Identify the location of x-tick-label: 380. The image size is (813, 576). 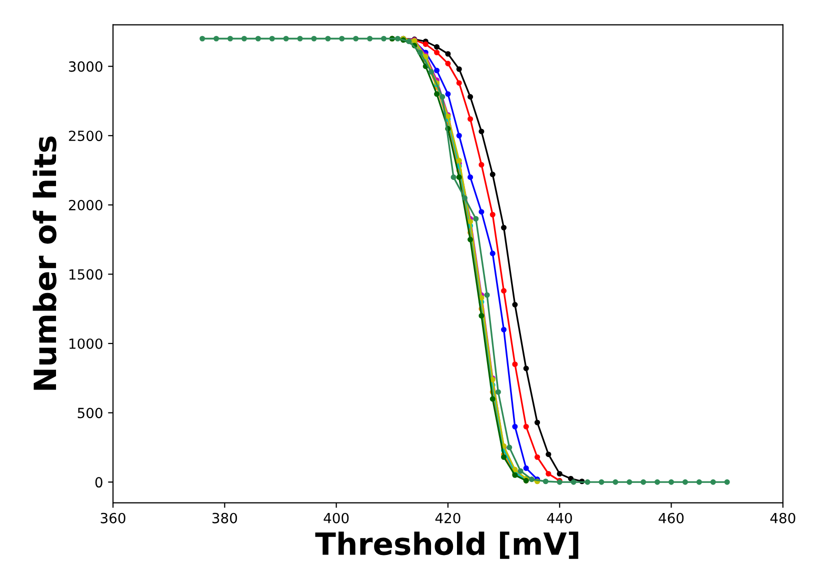
(224, 518).